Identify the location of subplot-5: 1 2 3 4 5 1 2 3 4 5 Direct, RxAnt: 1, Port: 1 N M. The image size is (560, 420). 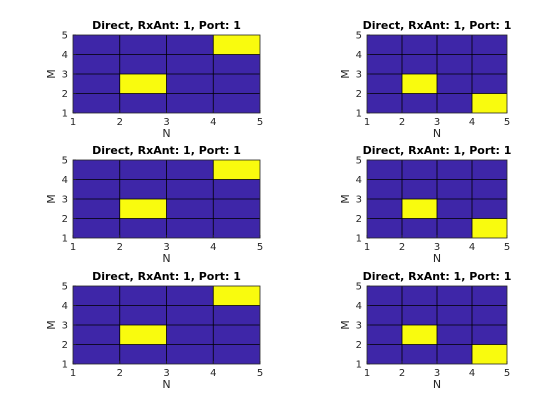
(154, 330).